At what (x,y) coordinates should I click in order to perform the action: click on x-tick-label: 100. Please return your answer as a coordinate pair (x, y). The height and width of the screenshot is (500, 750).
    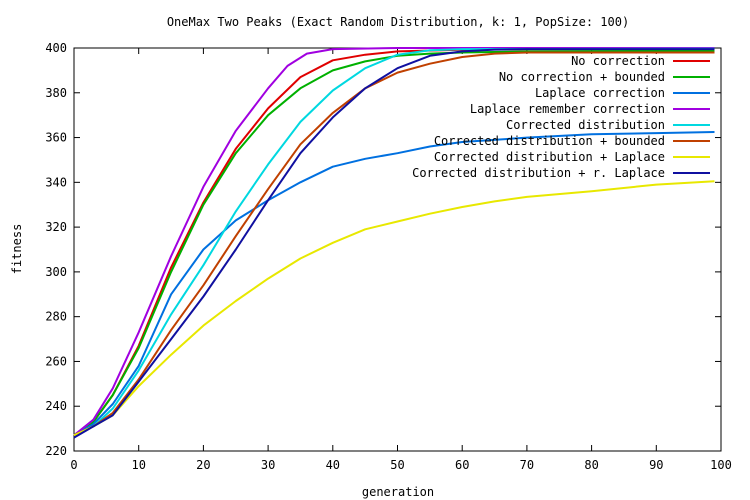
    Looking at the image, I should click on (721, 465).